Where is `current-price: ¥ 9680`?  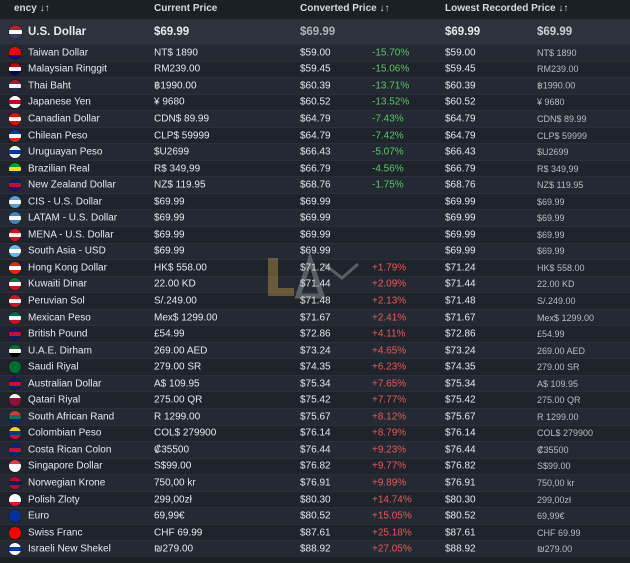
current-price: ¥ 9680 is located at coordinates (169, 102).